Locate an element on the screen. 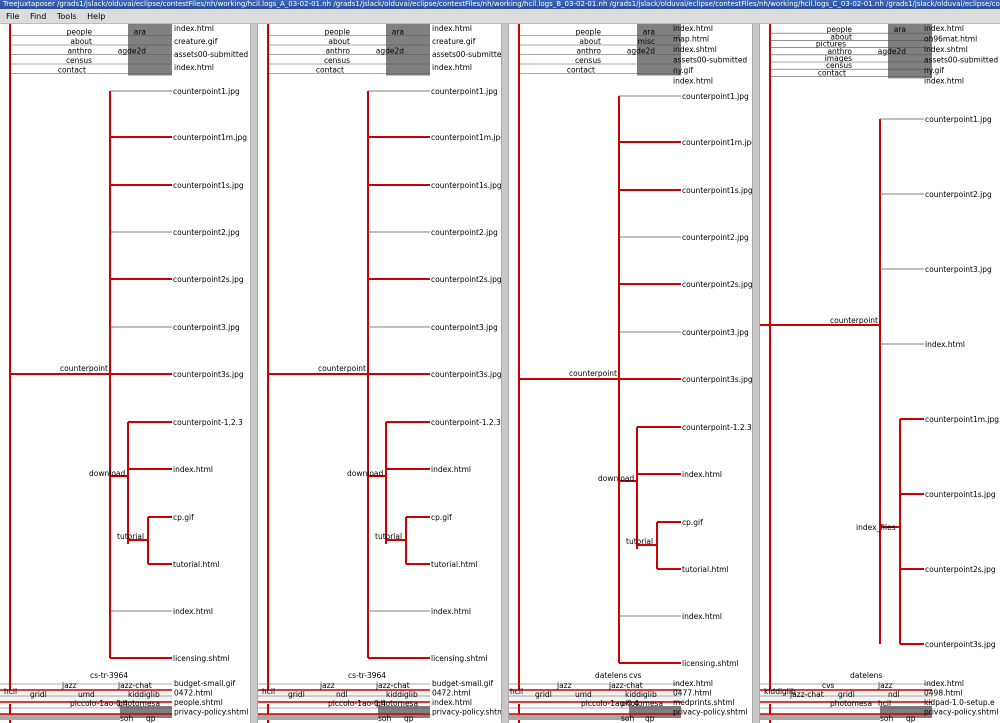  bottom-node-label: datelens is located at coordinates (866, 675).